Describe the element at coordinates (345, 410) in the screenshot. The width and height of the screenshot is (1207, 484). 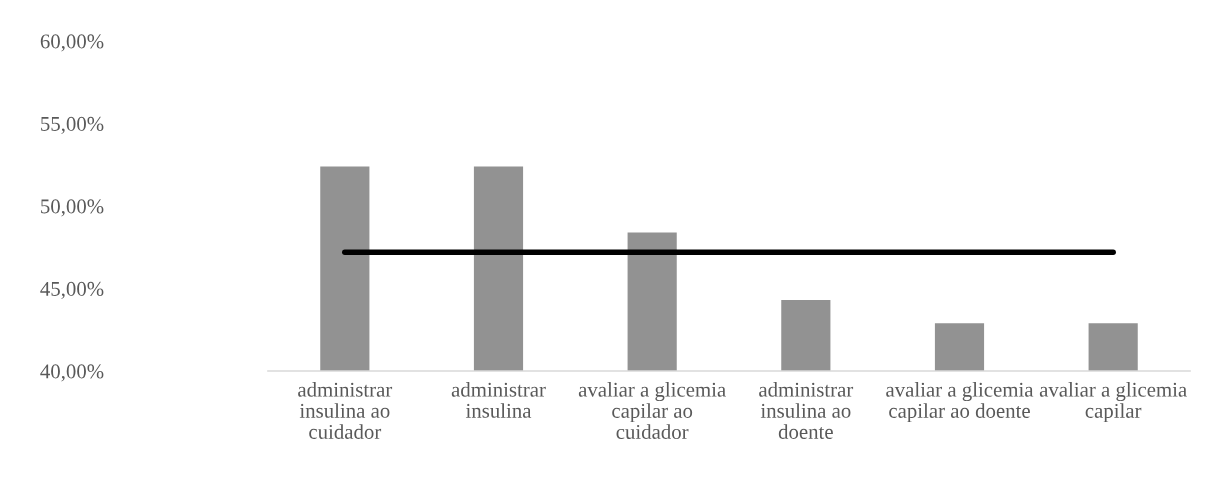
I see `x-tick-label: administrar insulina ao cuidador` at that location.